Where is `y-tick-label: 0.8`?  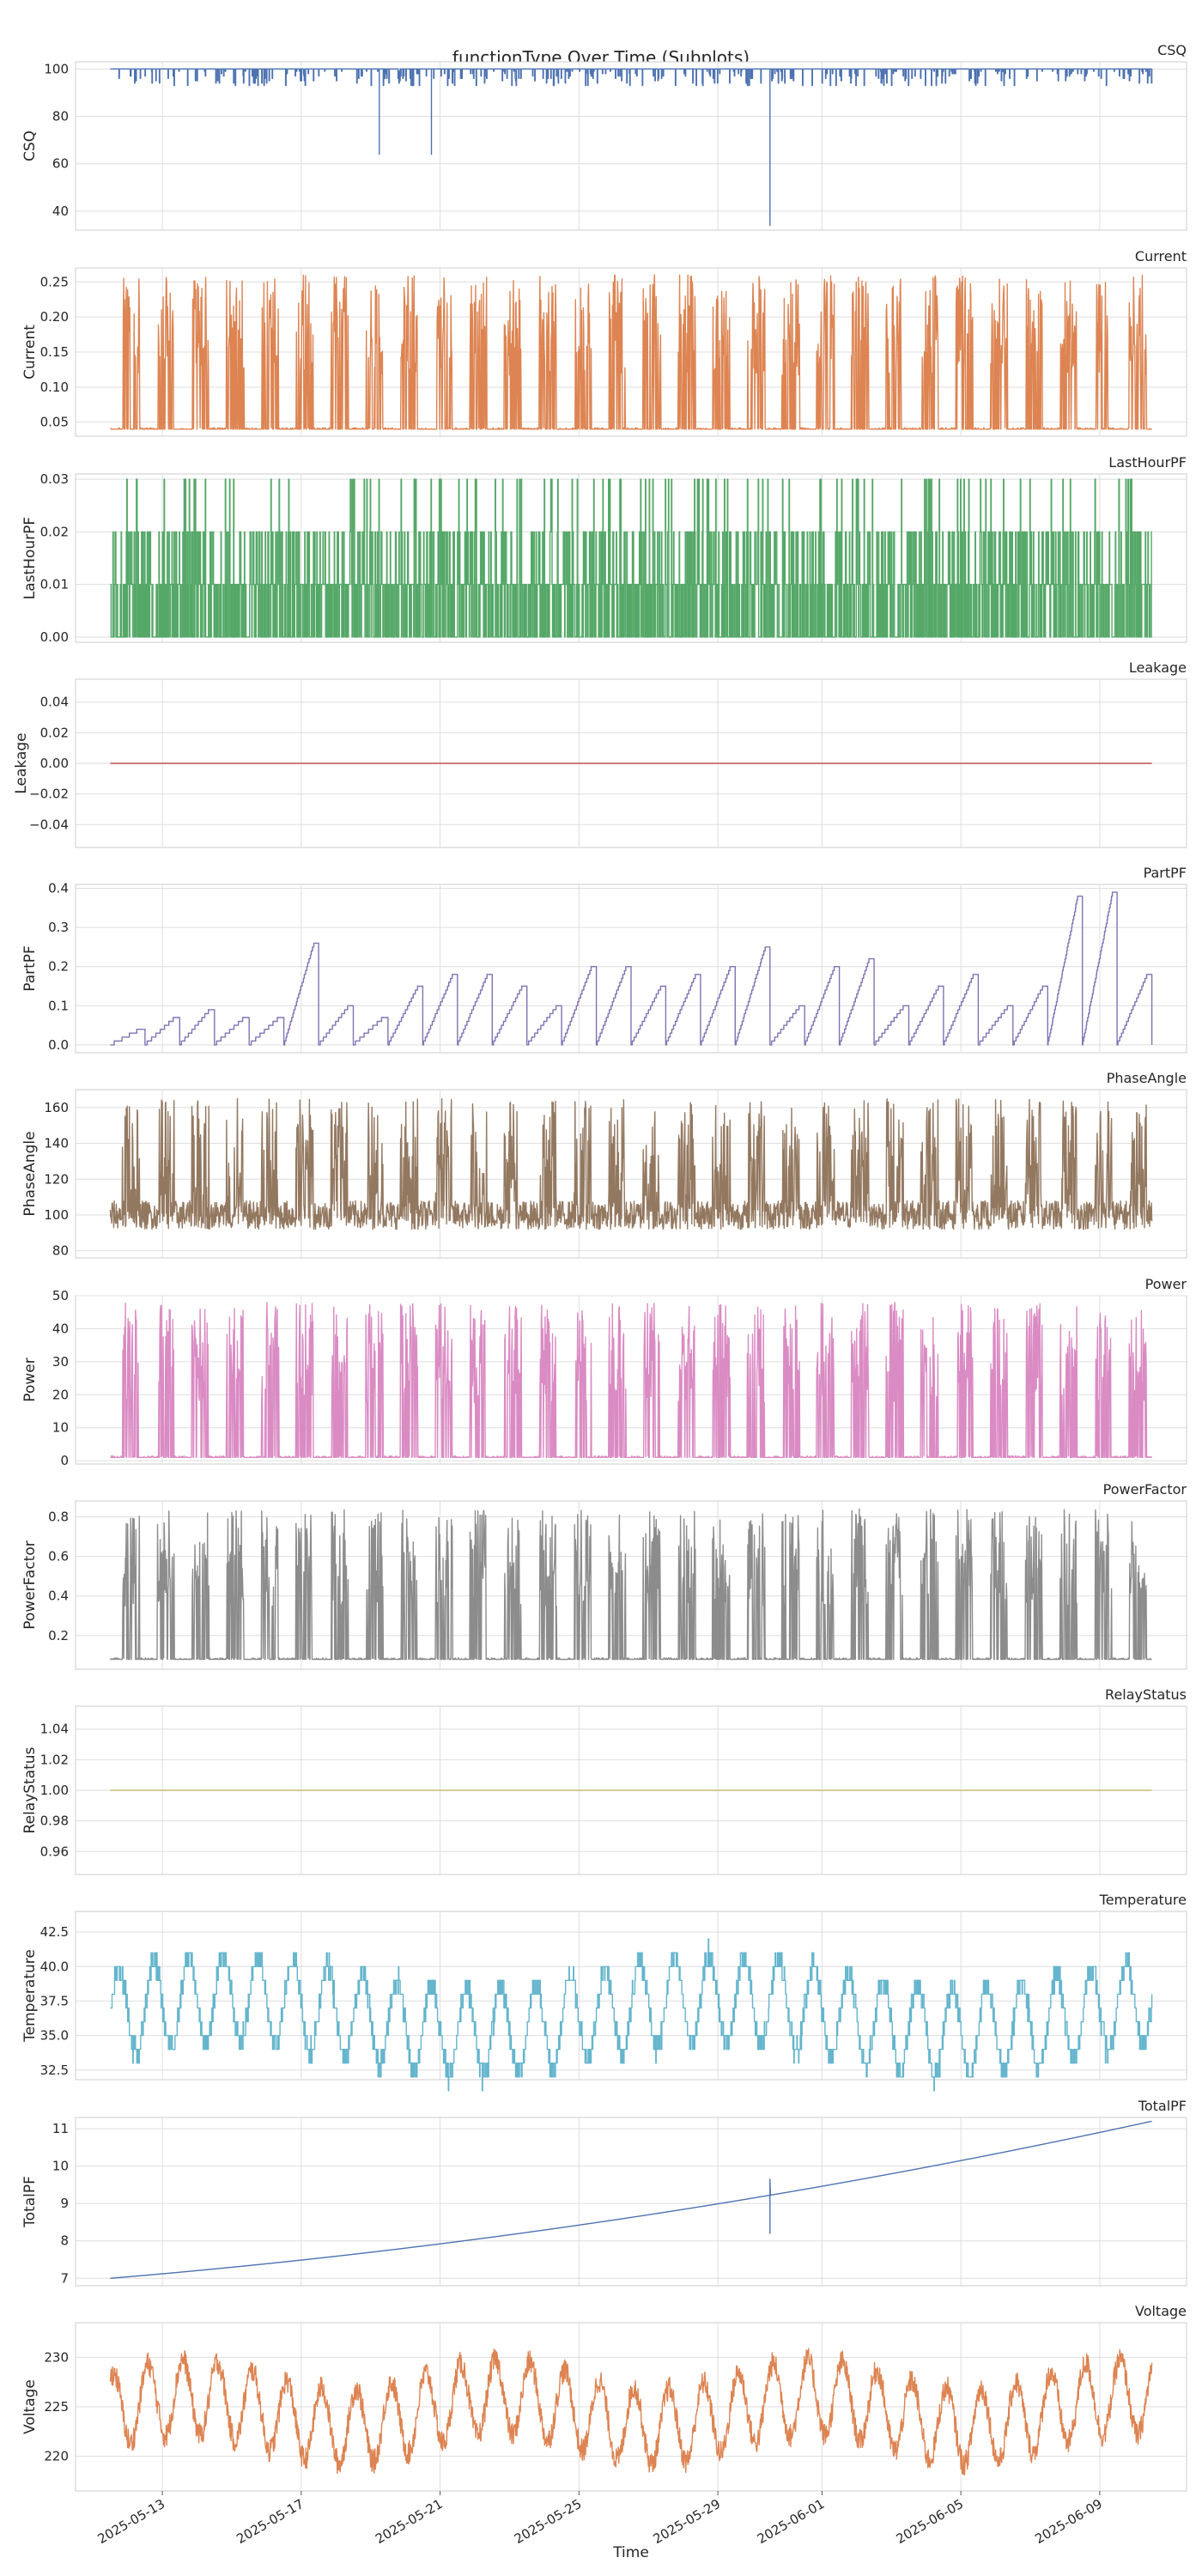 y-tick-label: 0.8 is located at coordinates (58, 1517).